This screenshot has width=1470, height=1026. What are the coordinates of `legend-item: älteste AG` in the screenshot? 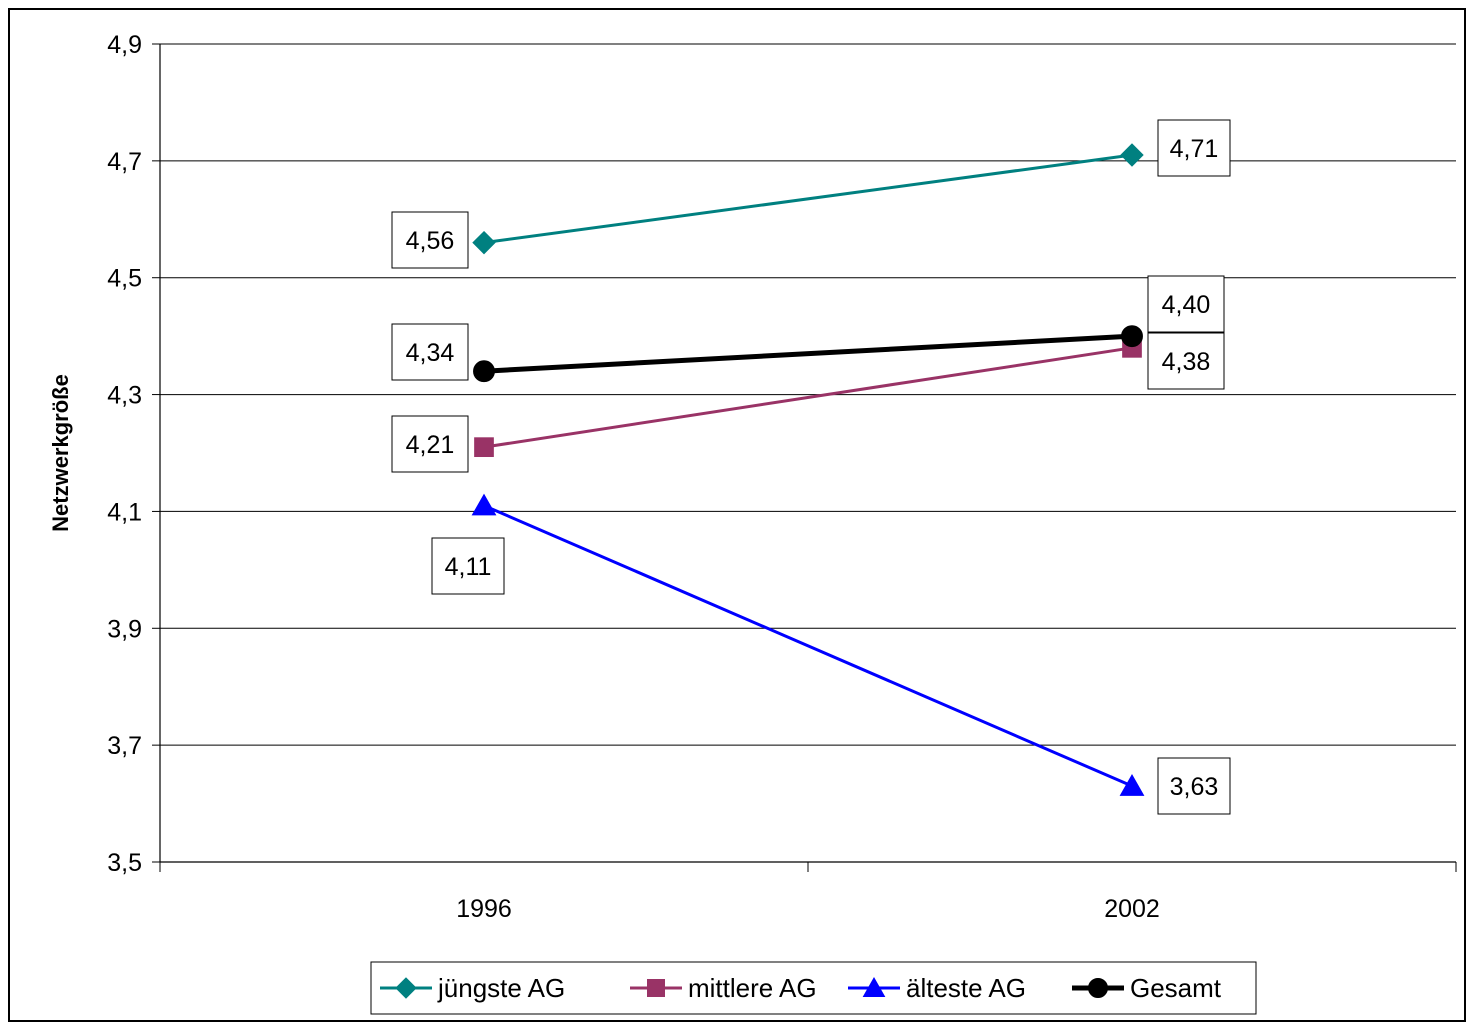 It's located at (937, 988).